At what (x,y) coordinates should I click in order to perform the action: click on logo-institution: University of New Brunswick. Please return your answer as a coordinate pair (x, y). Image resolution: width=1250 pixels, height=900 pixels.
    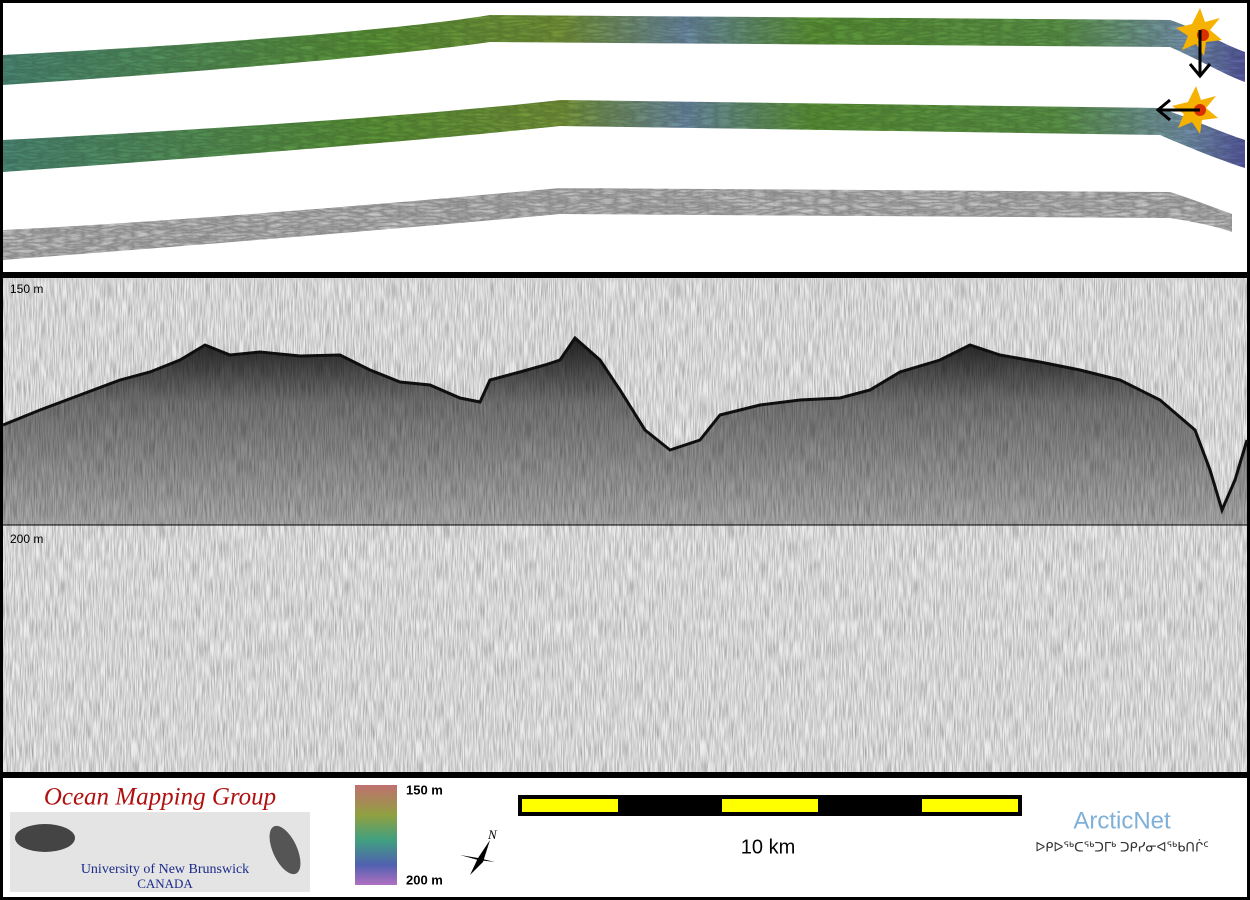
    Looking at the image, I should click on (165, 869).